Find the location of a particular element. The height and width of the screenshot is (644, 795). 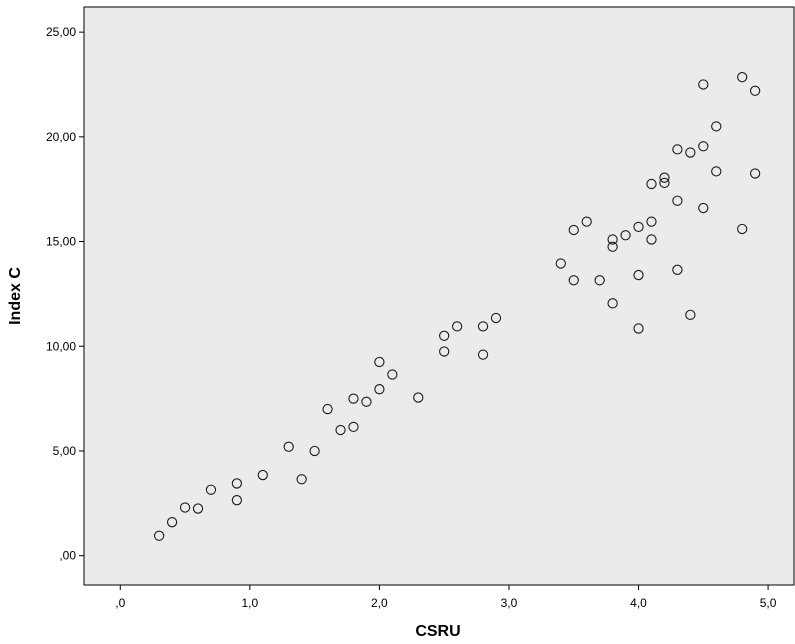

y-tick-label: 10,00 is located at coordinates (61, 346).